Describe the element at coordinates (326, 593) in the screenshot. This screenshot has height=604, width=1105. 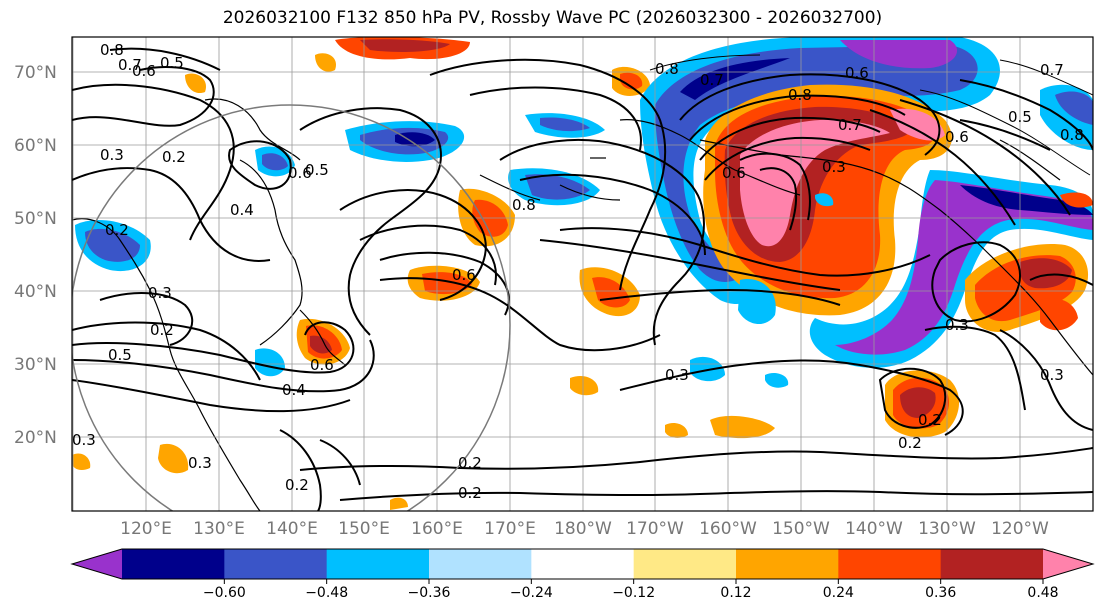
I see `colorbar-tick-label: −0.48` at that location.